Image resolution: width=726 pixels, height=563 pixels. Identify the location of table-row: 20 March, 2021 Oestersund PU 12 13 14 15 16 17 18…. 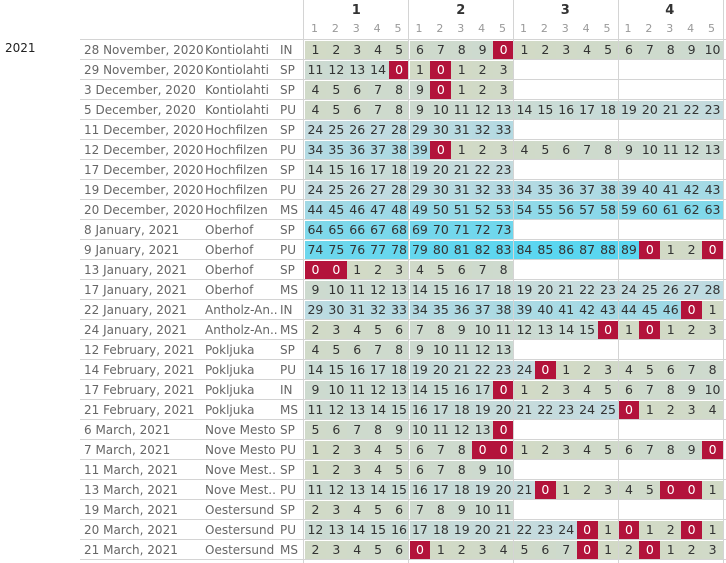
(403, 530).